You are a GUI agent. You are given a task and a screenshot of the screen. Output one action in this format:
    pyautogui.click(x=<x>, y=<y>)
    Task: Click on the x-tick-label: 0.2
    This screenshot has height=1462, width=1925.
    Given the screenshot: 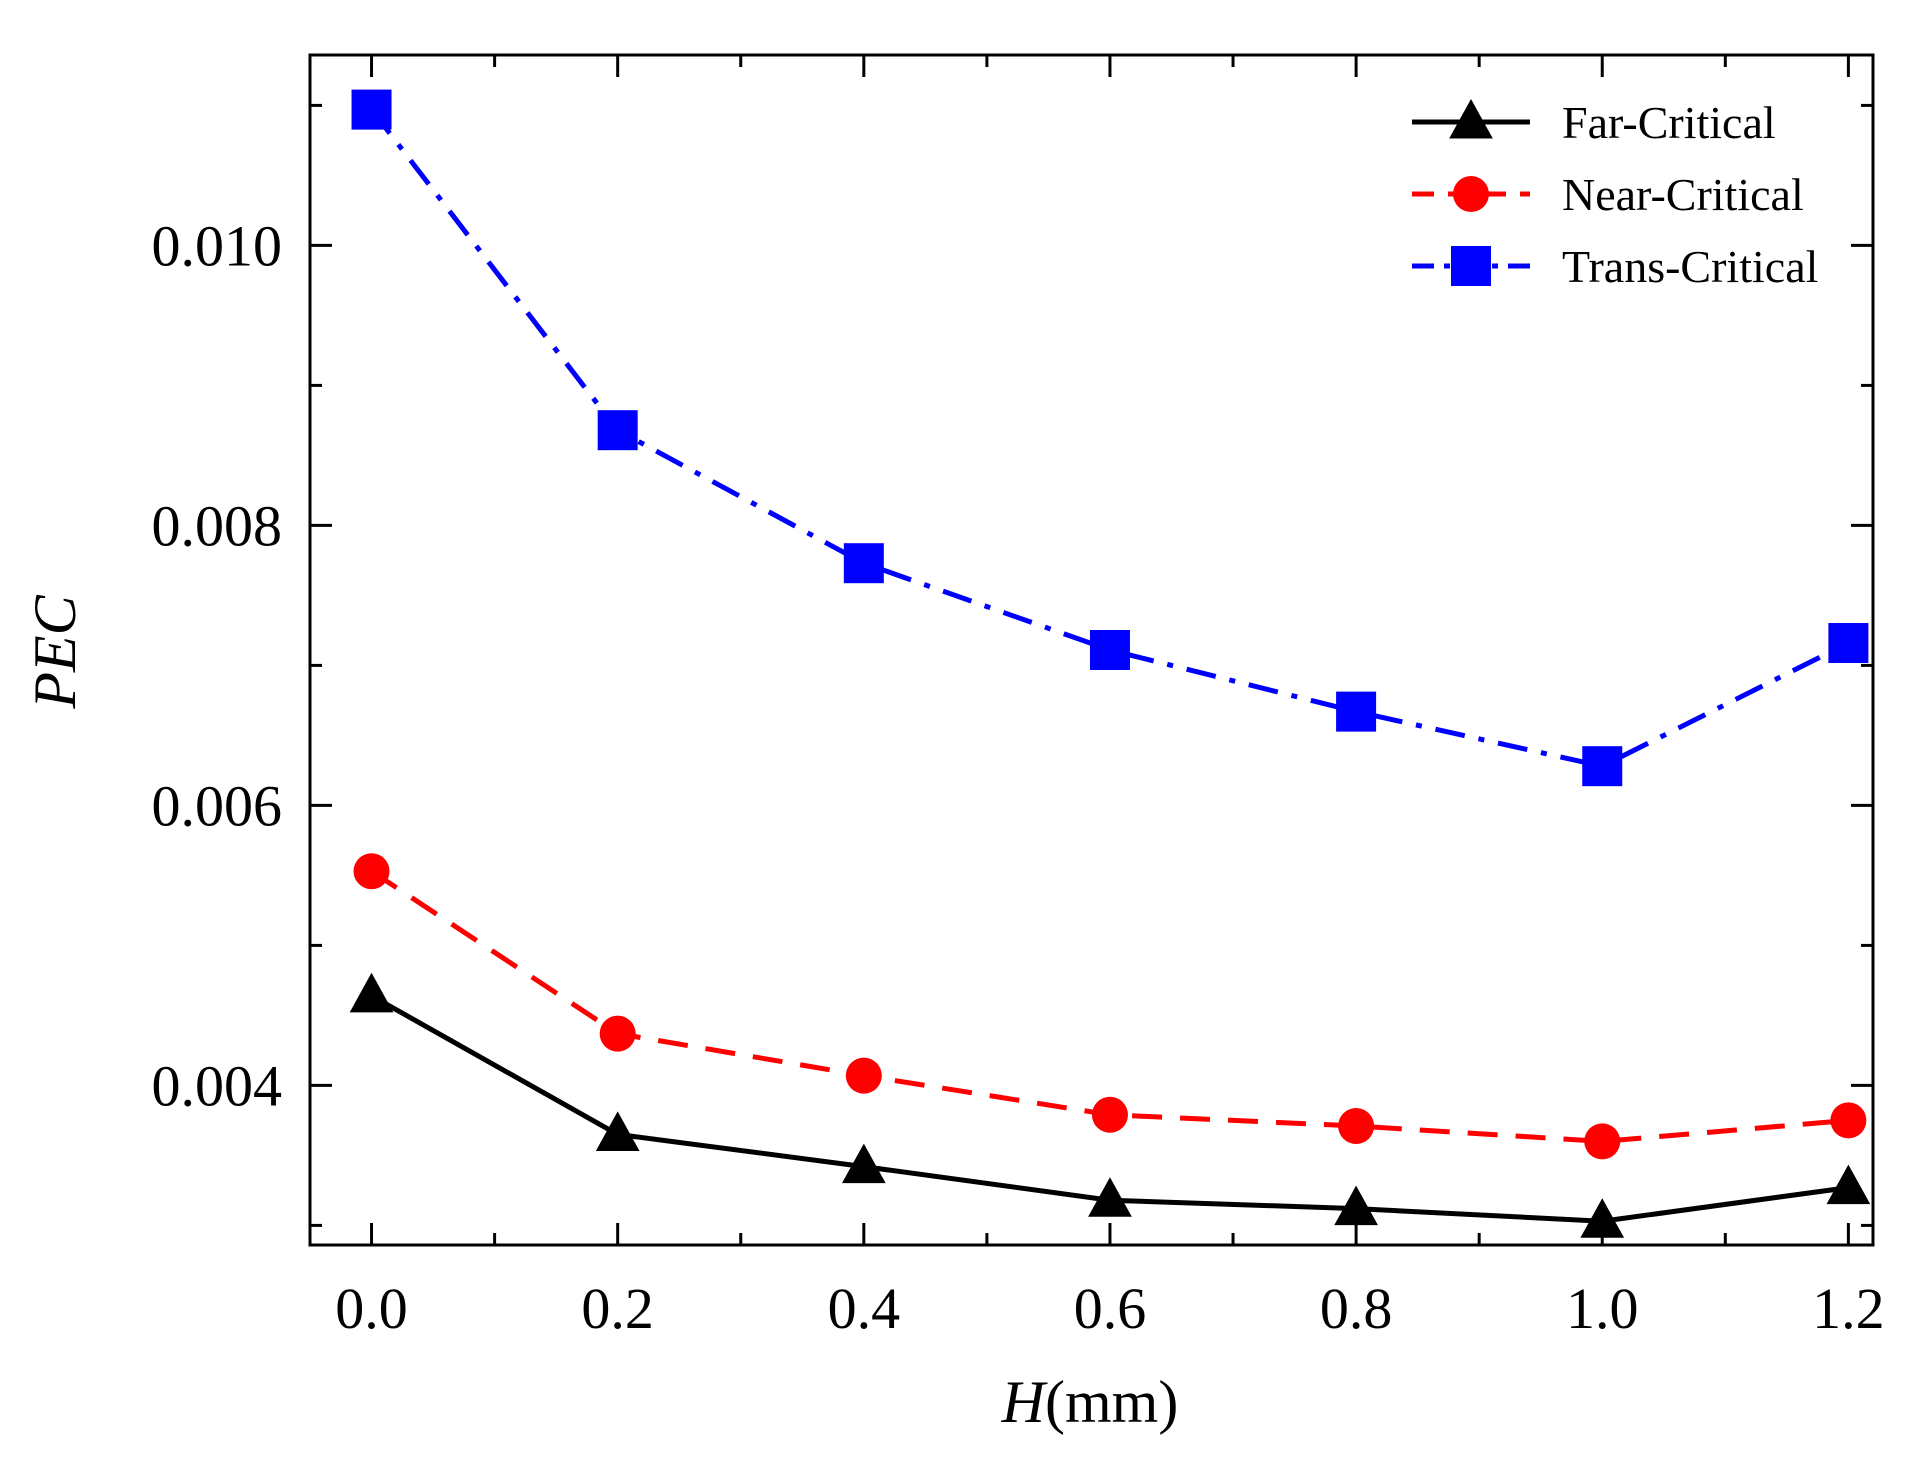 What is the action you would take?
    pyautogui.click(x=617, y=1308)
    